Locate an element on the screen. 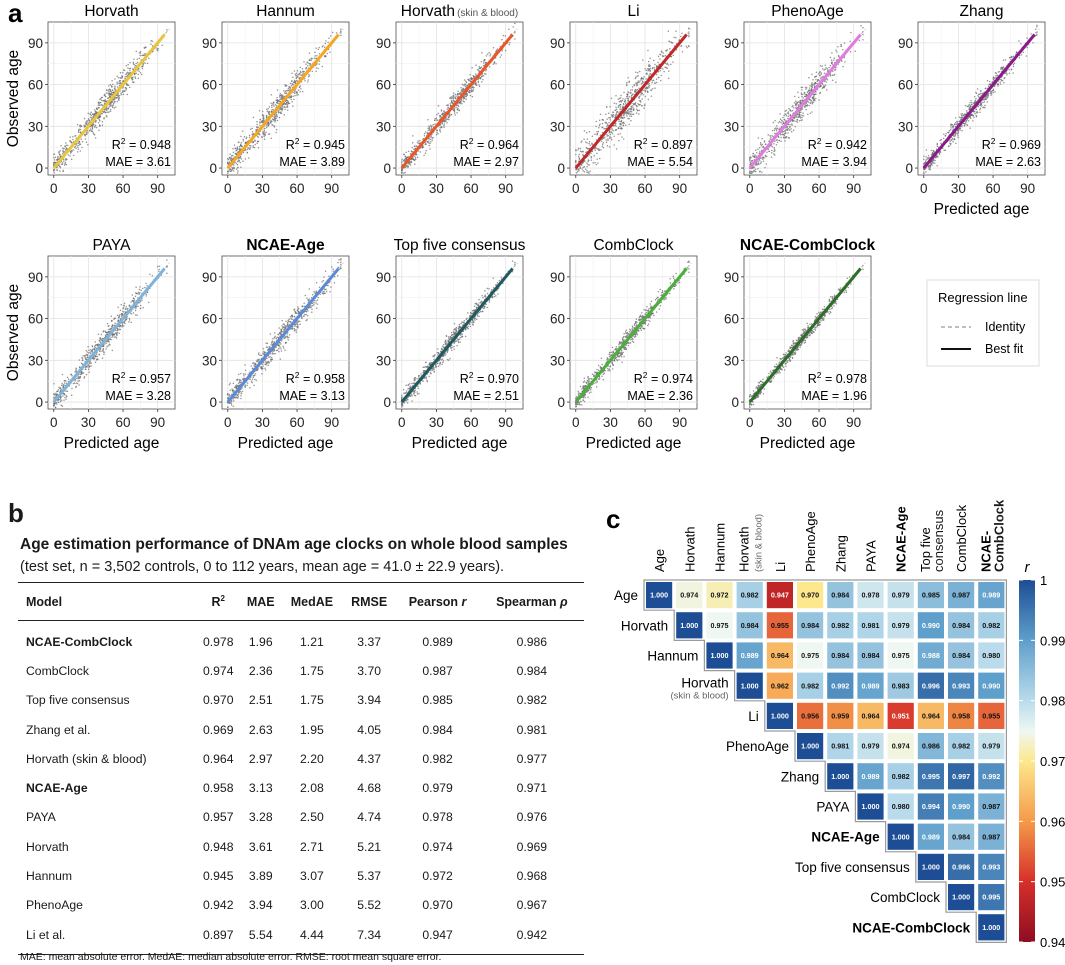 This screenshot has height=965, width=1065. y-tick-label: 0 is located at coordinates (735, 168).